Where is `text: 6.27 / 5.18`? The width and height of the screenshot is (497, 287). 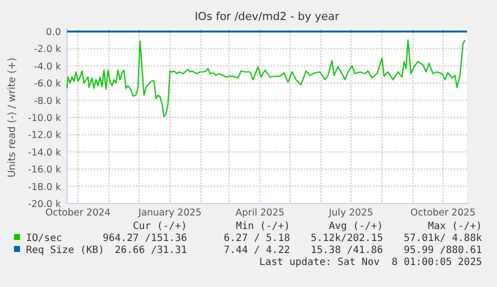 text: 6.27 / 5.18 is located at coordinates (257, 238).